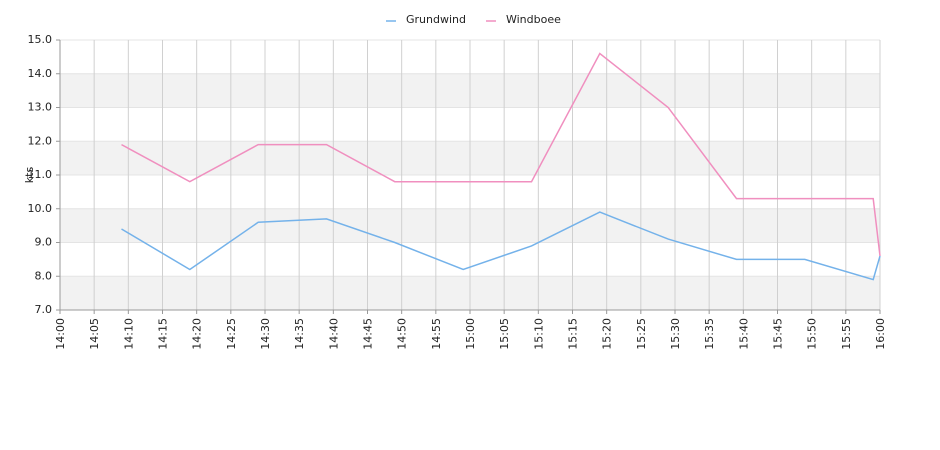  Describe the element at coordinates (231, 334) in the screenshot. I see `x-tick-label: 14:25` at that location.